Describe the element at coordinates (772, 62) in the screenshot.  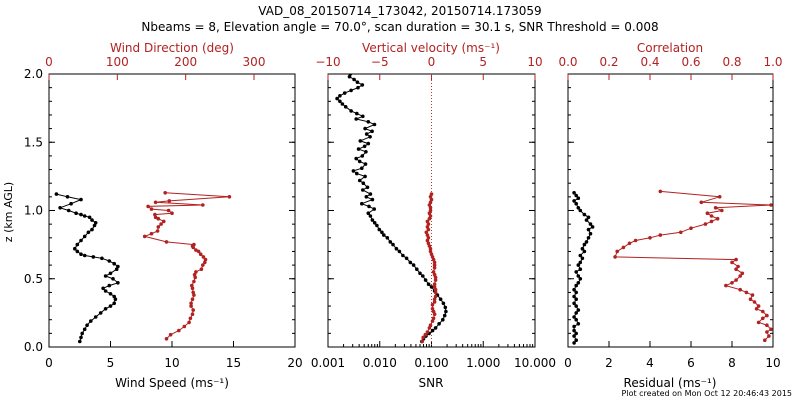
I see `top-tick-label: 1.0` at that location.